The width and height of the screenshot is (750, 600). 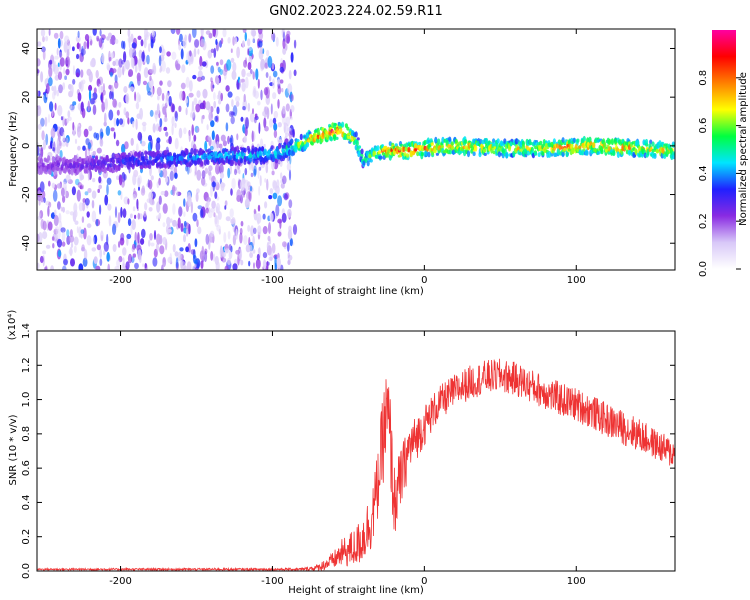 What do you see at coordinates (703, 126) in the screenshot?
I see `colorbar-tick-label: 0.6` at bounding box center [703, 126].